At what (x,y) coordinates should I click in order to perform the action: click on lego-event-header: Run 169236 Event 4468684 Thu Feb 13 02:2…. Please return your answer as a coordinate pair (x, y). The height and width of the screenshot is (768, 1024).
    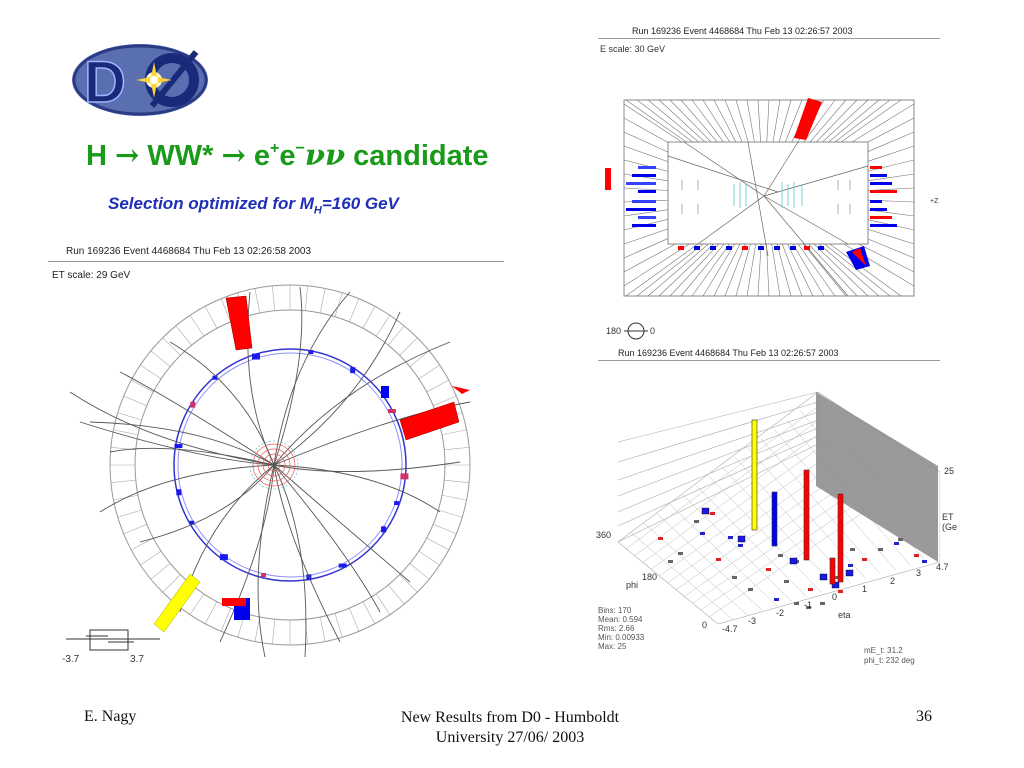
    Looking at the image, I should click on (728, 353).